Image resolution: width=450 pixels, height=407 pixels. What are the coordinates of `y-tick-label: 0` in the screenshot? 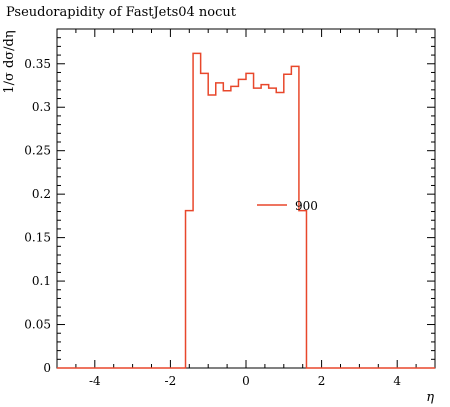 It's located at (47, 368).